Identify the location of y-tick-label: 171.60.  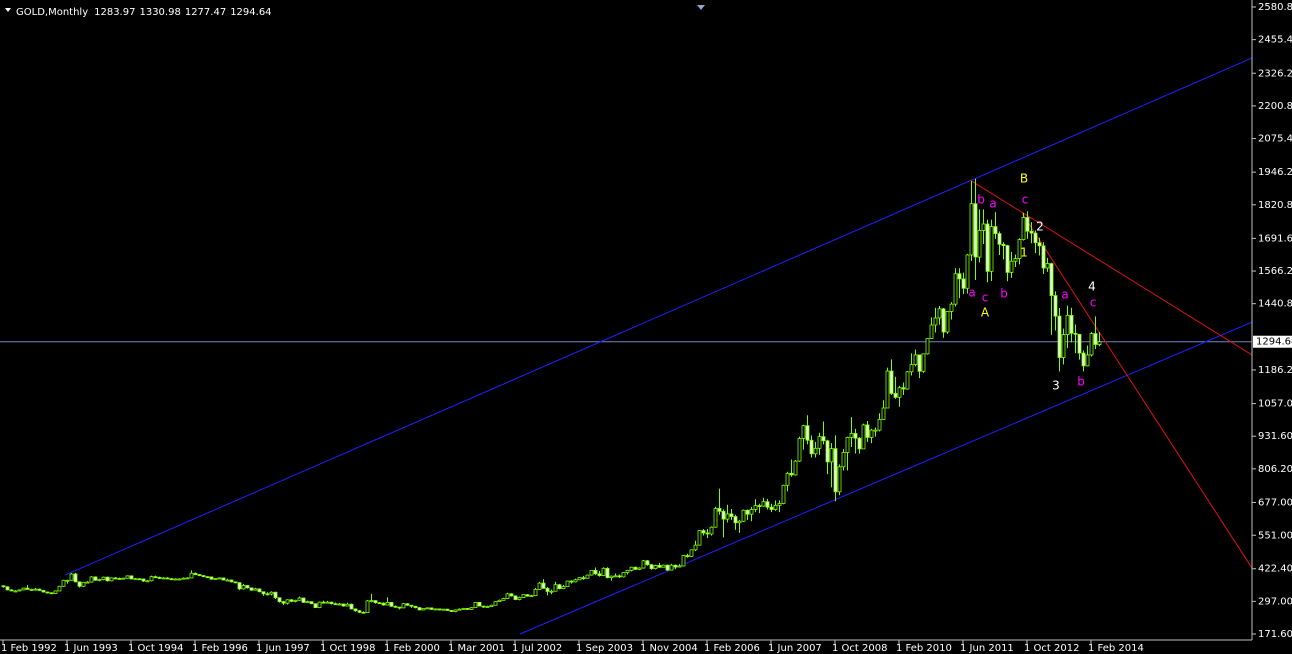
(1275, 634).